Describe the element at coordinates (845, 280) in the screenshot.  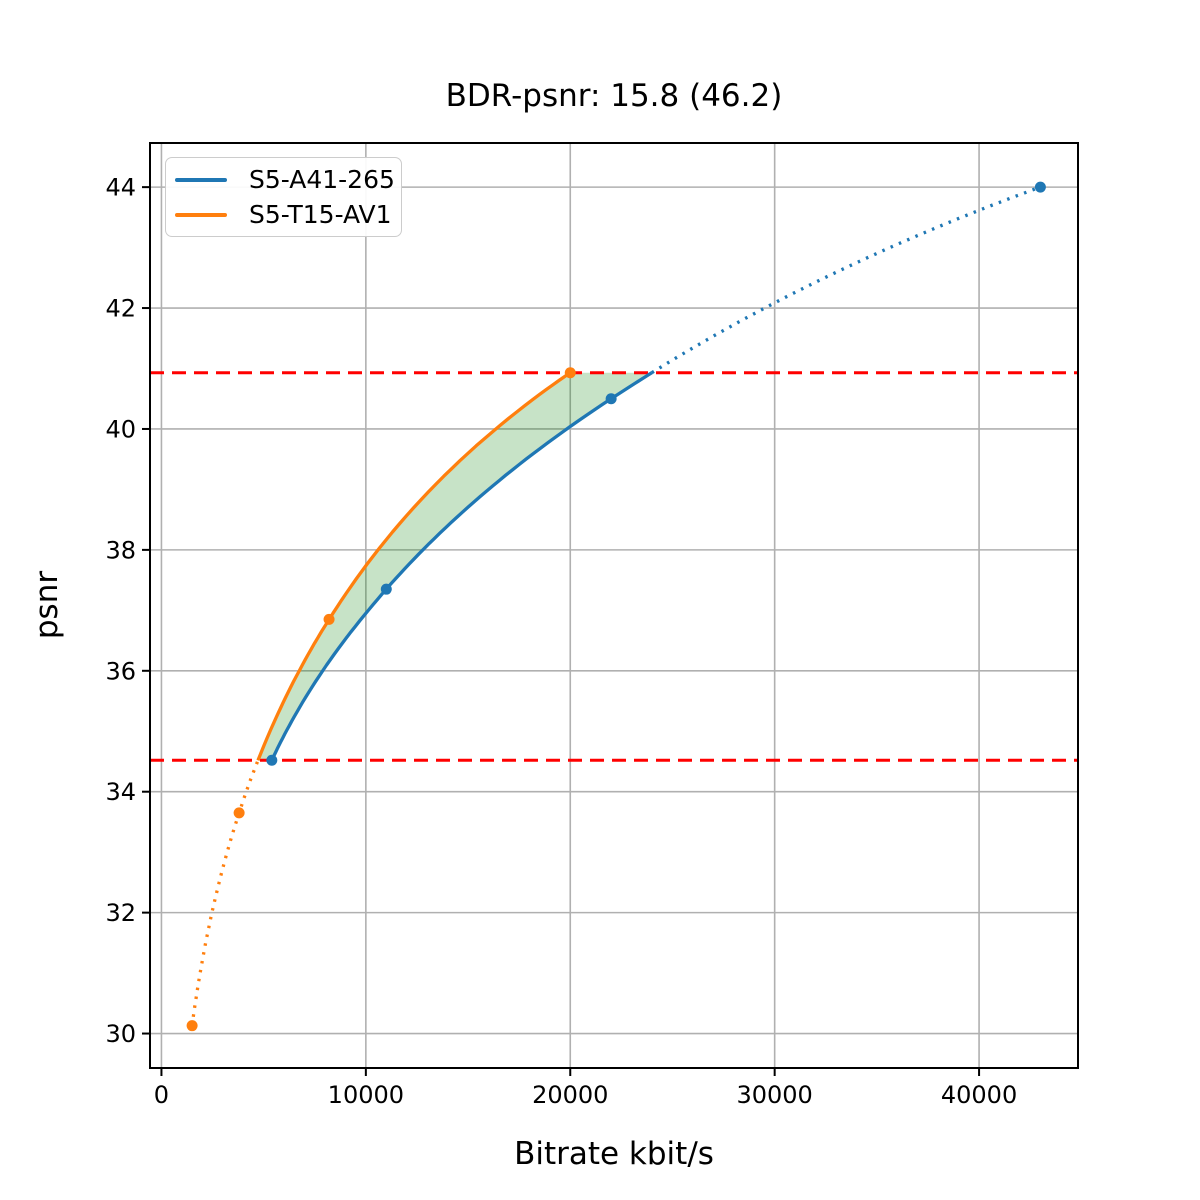
I see `series-curve-dotted` at that location.